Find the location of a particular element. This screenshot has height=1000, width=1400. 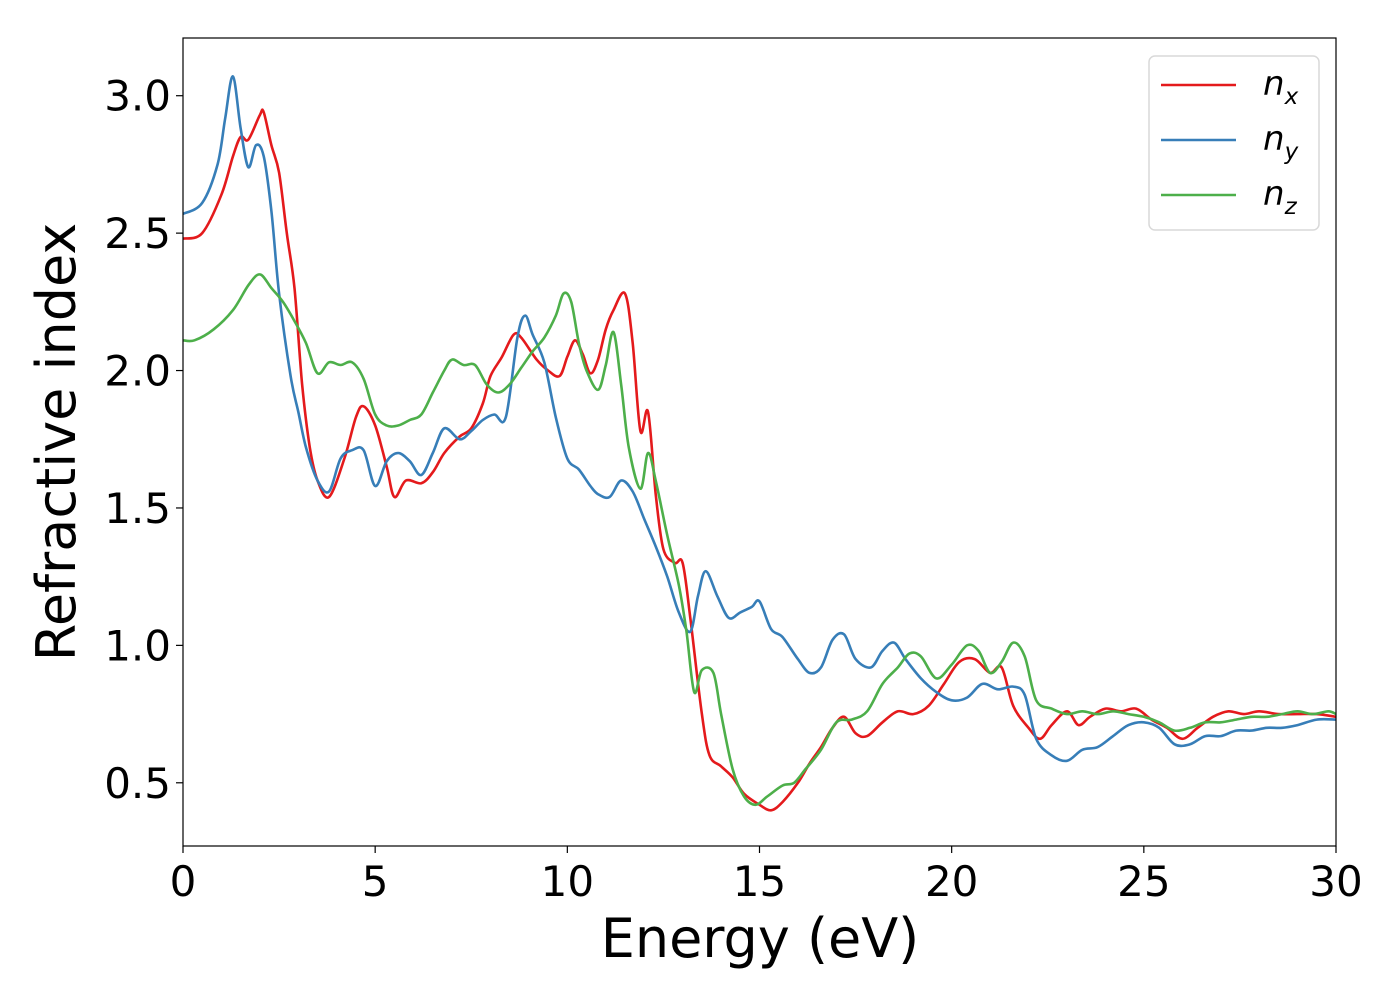

y-tick-label: 2.5 is located at coordinates (137, 233).